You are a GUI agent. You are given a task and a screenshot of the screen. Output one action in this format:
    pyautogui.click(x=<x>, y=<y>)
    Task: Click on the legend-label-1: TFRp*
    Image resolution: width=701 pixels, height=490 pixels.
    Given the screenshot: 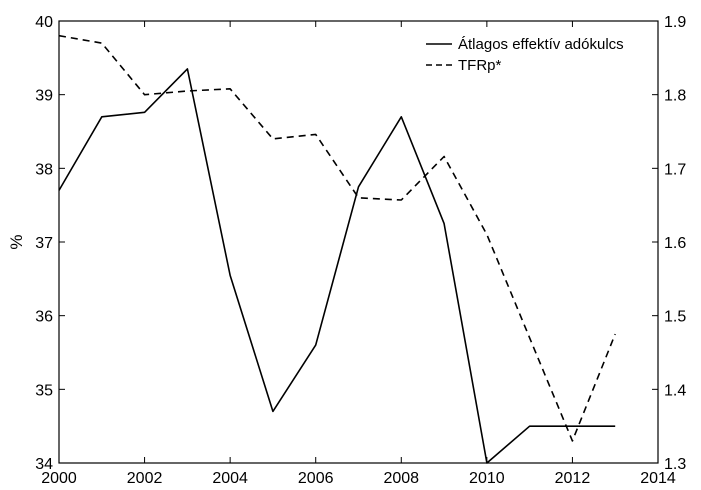 What is the action you would take?
    pyautogui.click(x=480, y=65)
    